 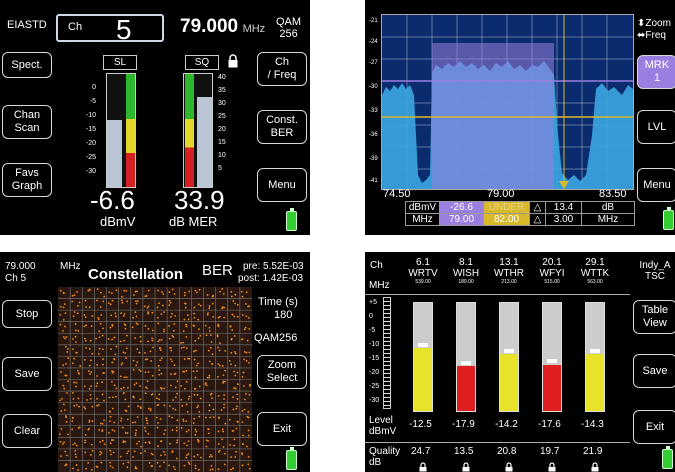 I want to click on time-label: Time (s), so click(x=278, y=302).